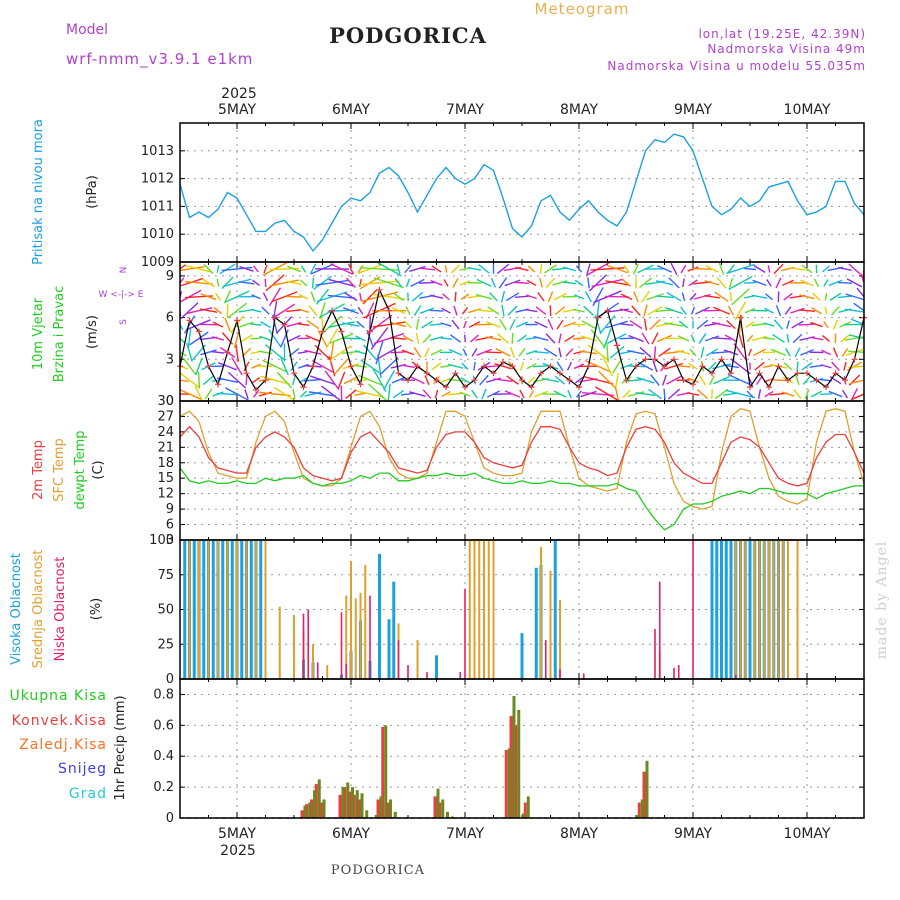 Image resolution: width=900 pixels, height=900 pixels. What do you see at coordinates (165, 644) in the screenshot?
I see `cloud-tick-label: 25` at bounding box center [165, 644].